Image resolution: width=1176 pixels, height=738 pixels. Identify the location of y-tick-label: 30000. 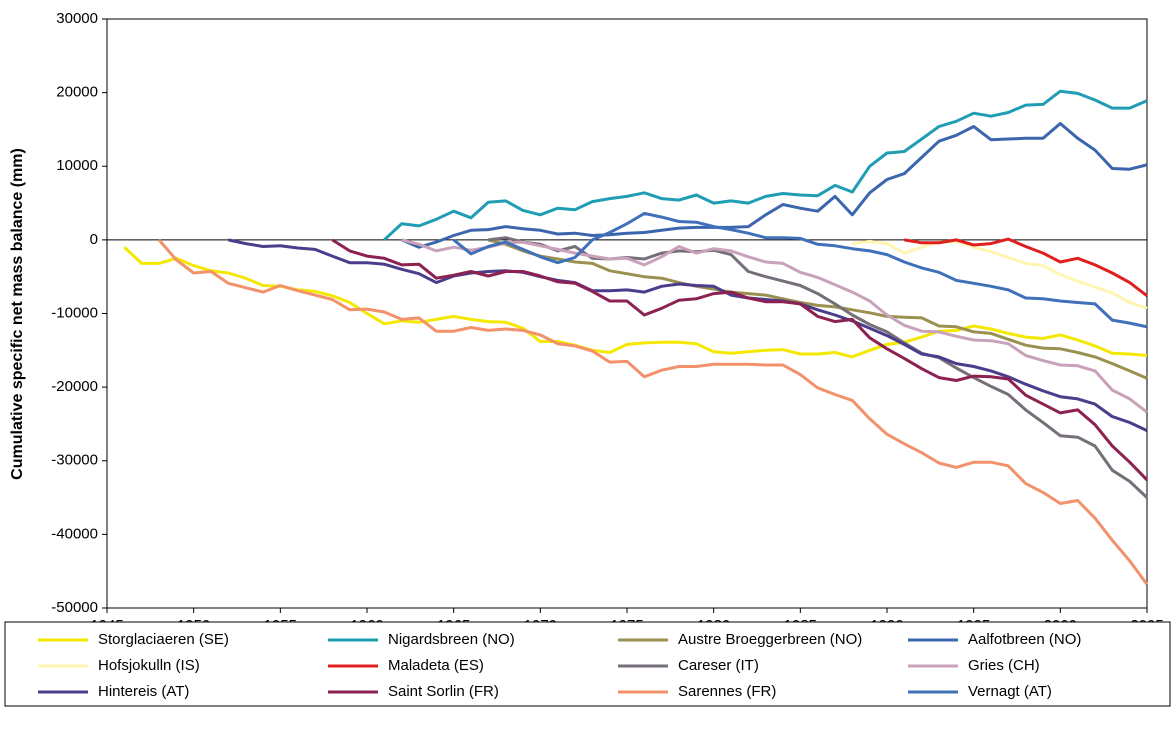
(77, 18).